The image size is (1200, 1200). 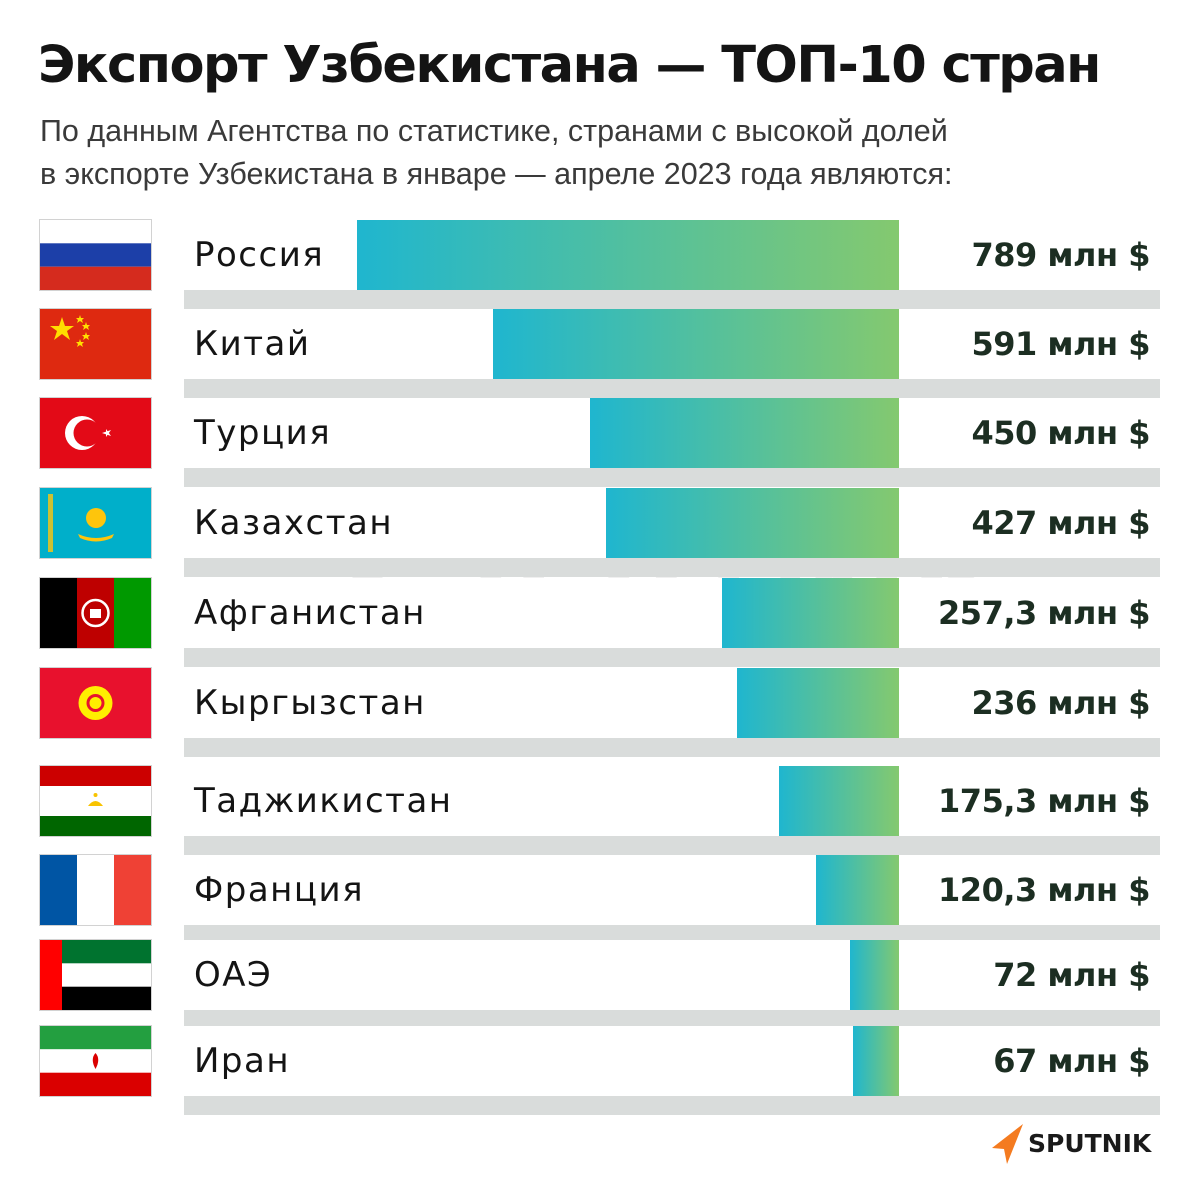 I want to click on value-label: 72 млн $, so click(x=1071, y=975).